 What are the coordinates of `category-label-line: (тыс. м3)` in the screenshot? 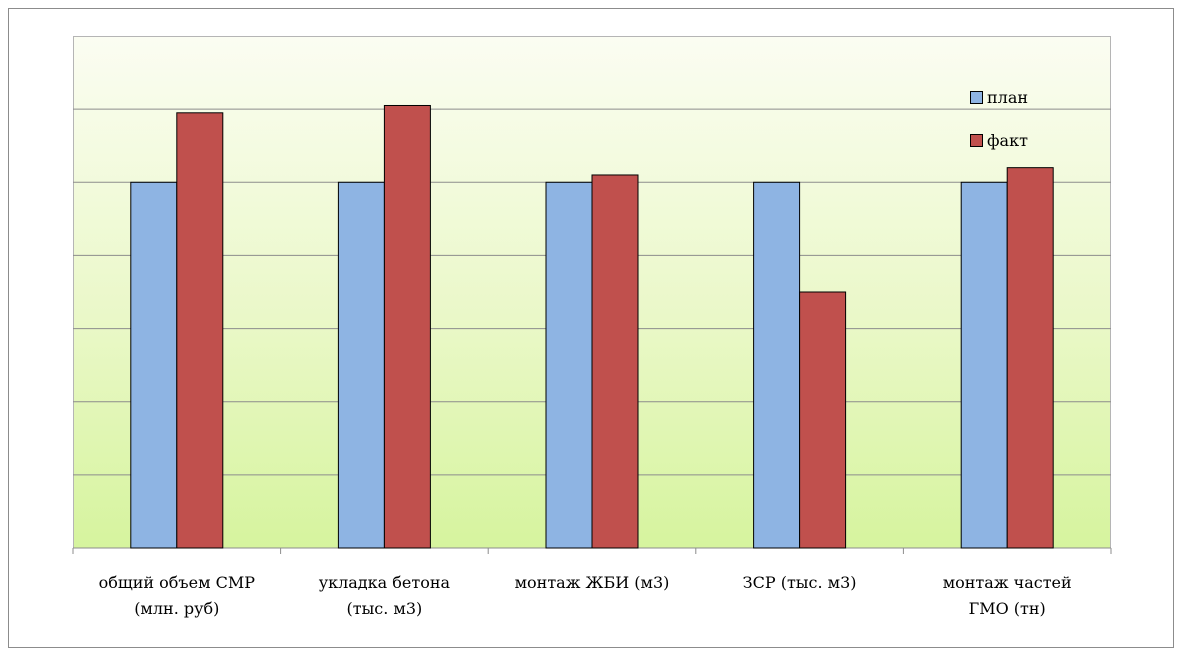 It's located at (384, 608).